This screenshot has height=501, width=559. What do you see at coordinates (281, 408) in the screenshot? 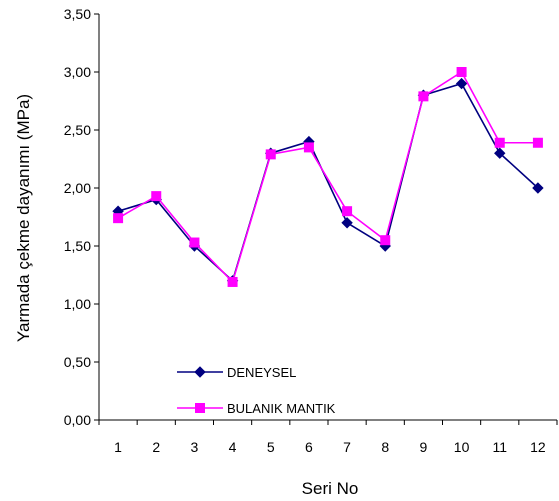
I see `legend-label: BULANIK MANTIK` at bounding box center [281, 408].